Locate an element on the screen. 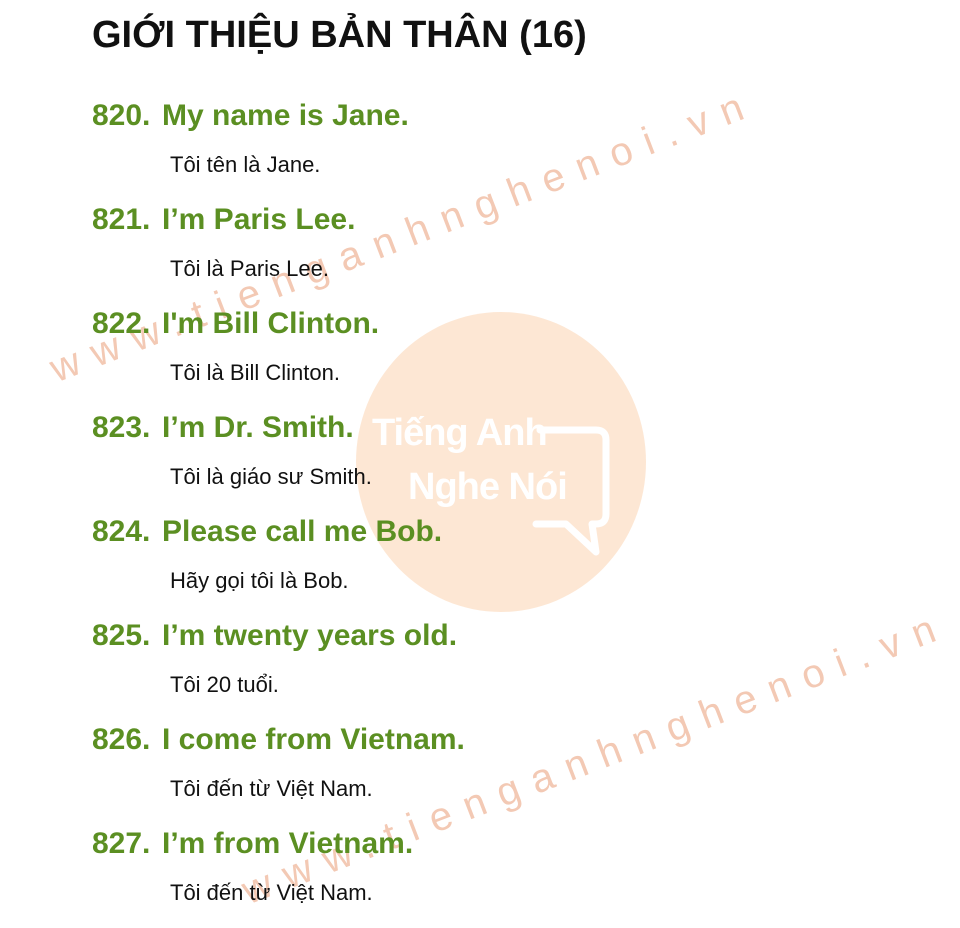  vietnamese-translation: Tôi là Paris Lee. is located at coordinates (249, 268).